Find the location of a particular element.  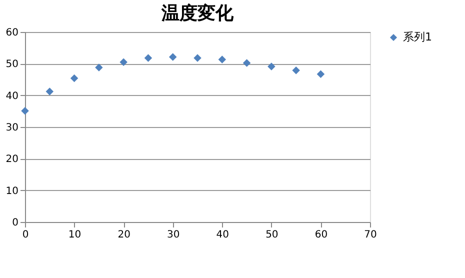

y-tick-label: 0 is located at coordinates (15, 223).